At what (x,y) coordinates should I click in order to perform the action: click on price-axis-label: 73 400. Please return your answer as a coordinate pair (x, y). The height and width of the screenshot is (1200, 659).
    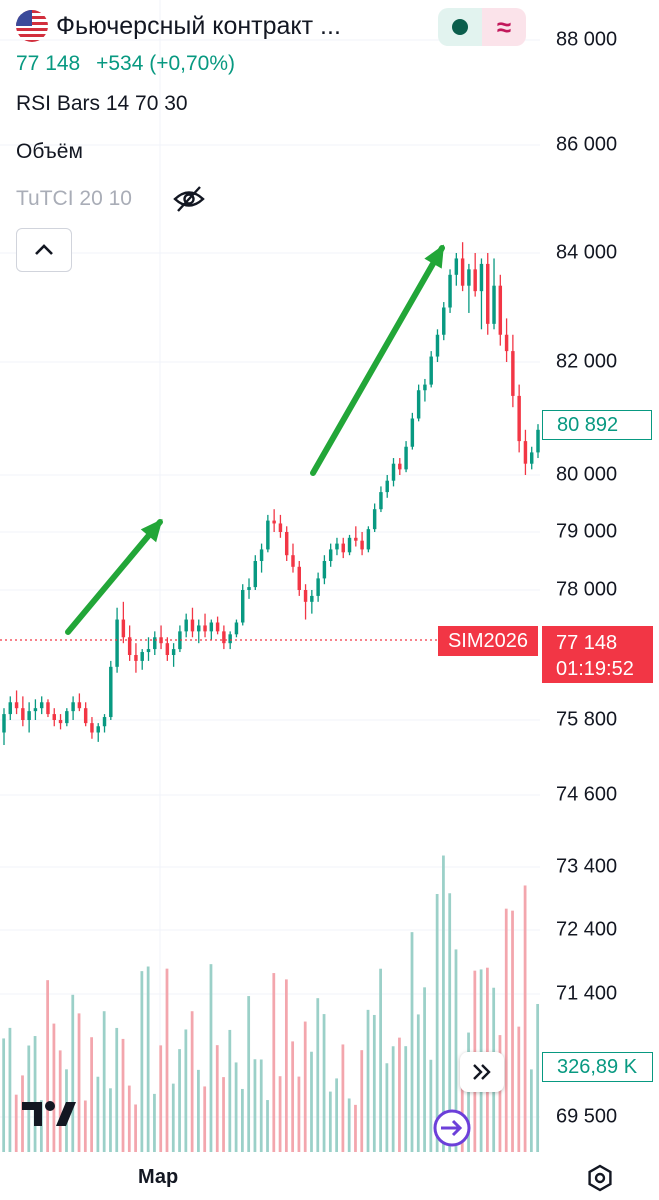
    Looking at the image, I should click on (587, 866).